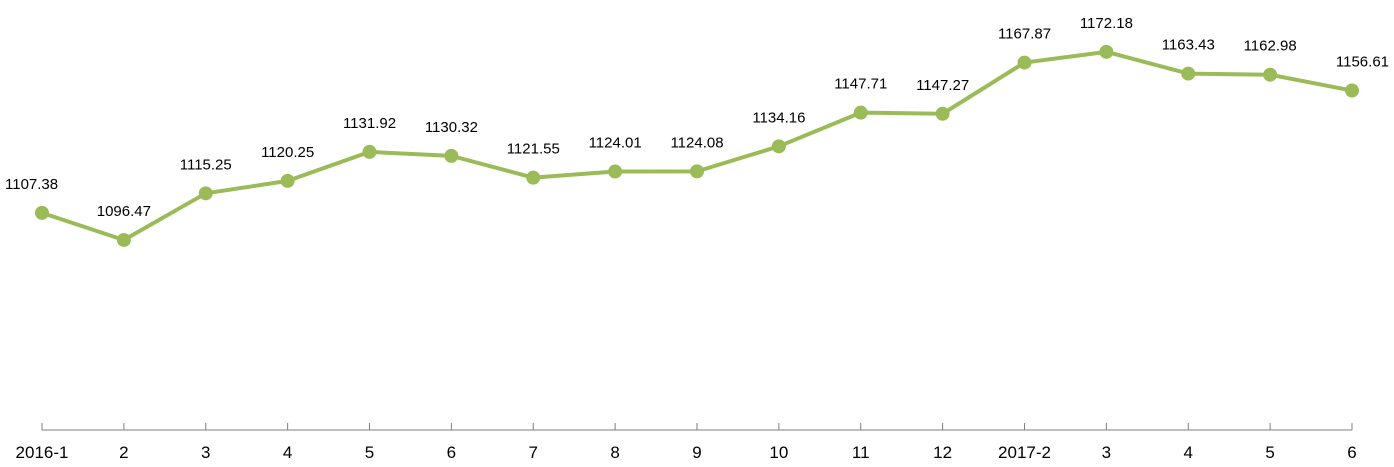  What do you see at coordinates (697, 427) in the screenshot?
I see `x-axis` at bounding box center [697, 427].